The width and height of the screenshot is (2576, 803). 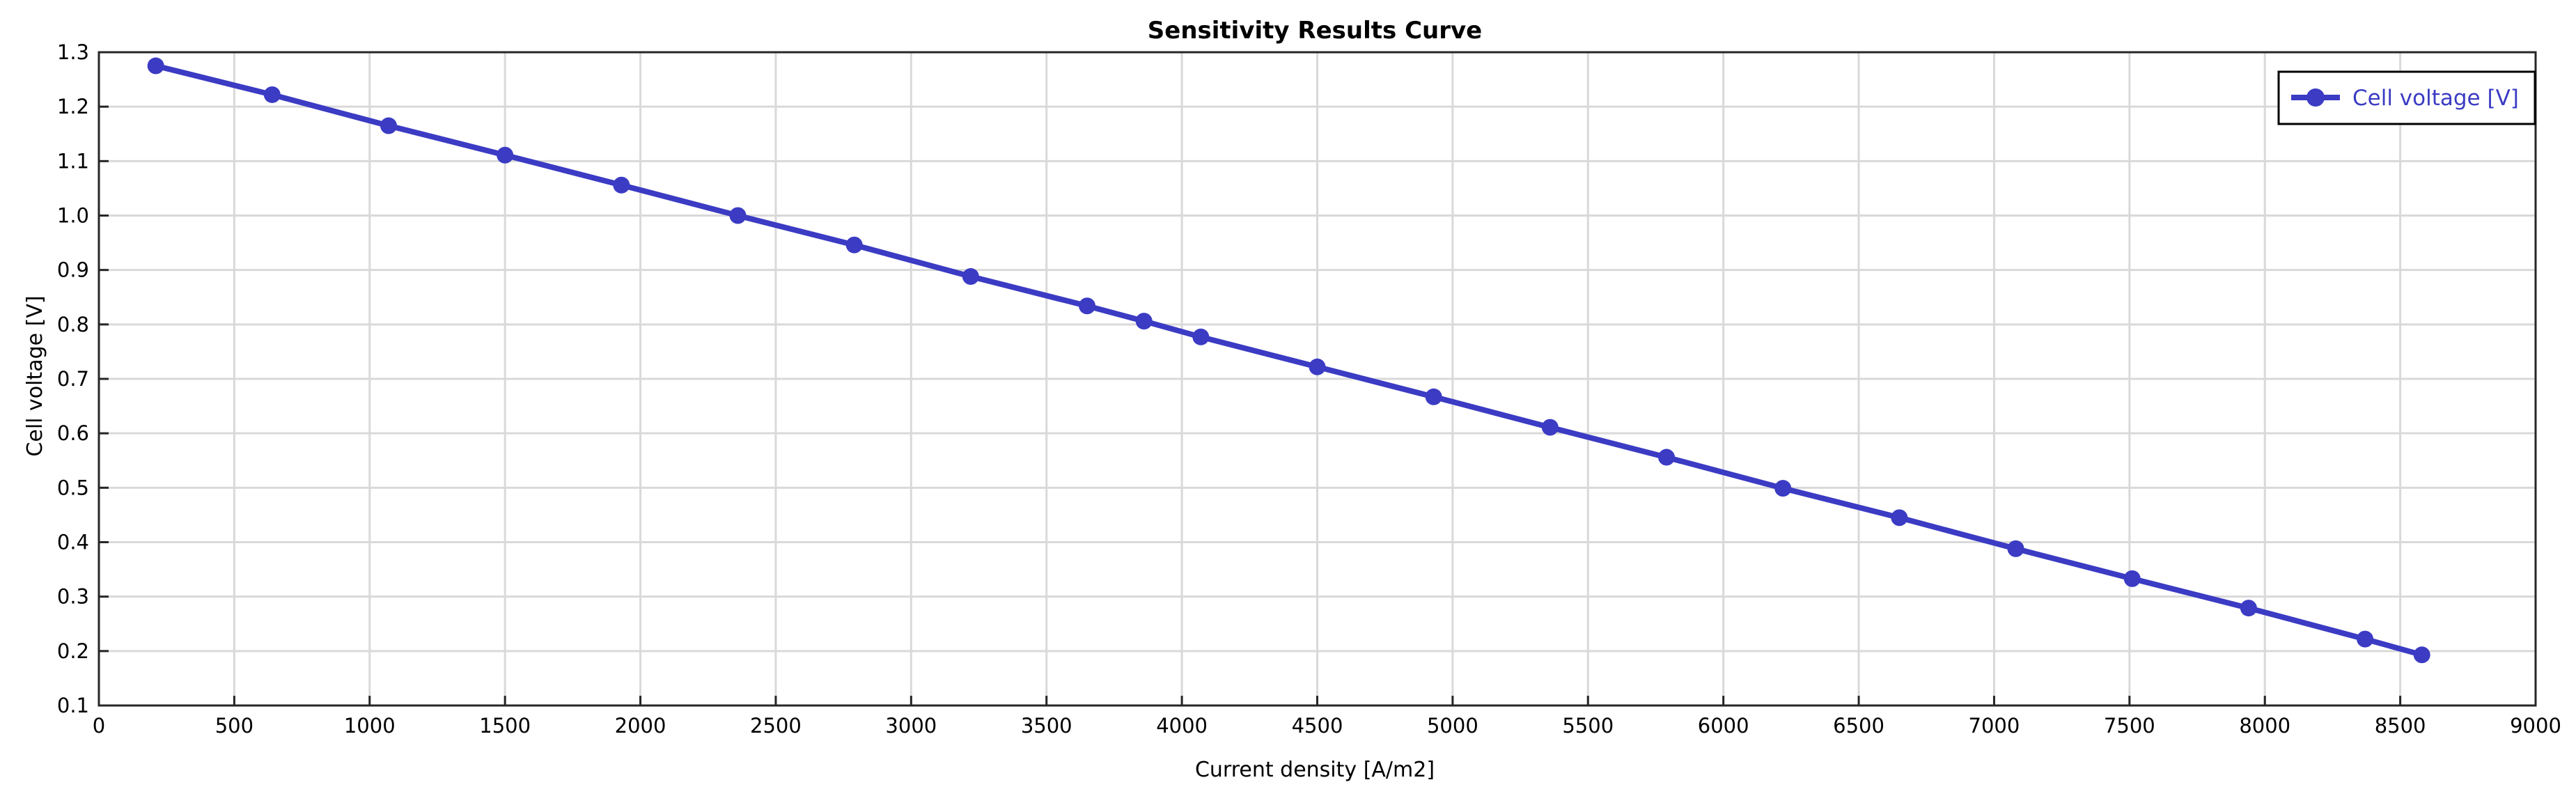 I want to click on y-tick-label: 0.4, so click(x=73, y=542).